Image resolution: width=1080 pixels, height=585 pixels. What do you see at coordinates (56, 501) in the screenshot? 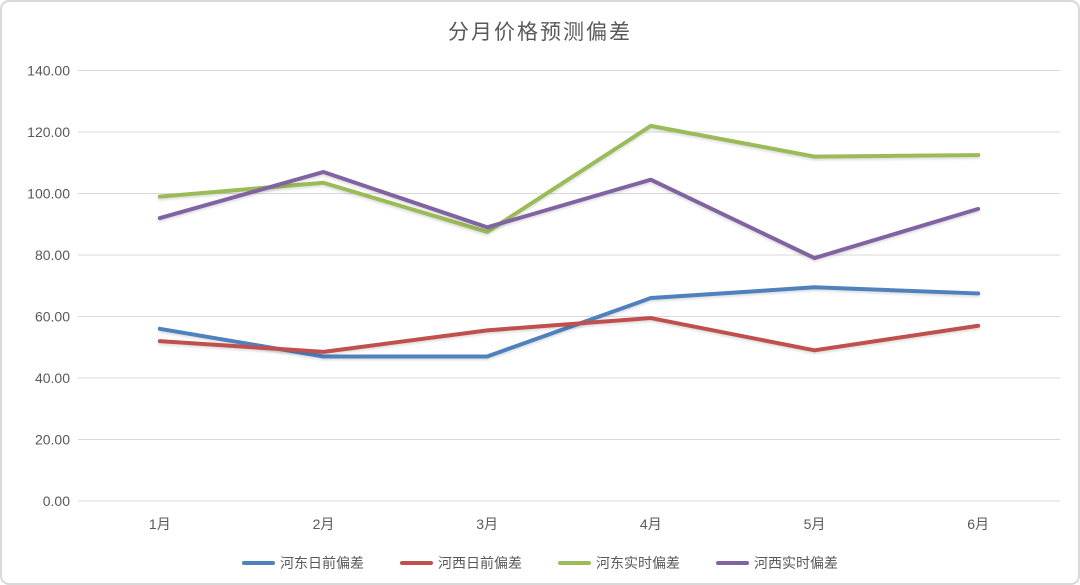
I see `y-axis-tick-label: 0.00` at bounding box center [56, 501].